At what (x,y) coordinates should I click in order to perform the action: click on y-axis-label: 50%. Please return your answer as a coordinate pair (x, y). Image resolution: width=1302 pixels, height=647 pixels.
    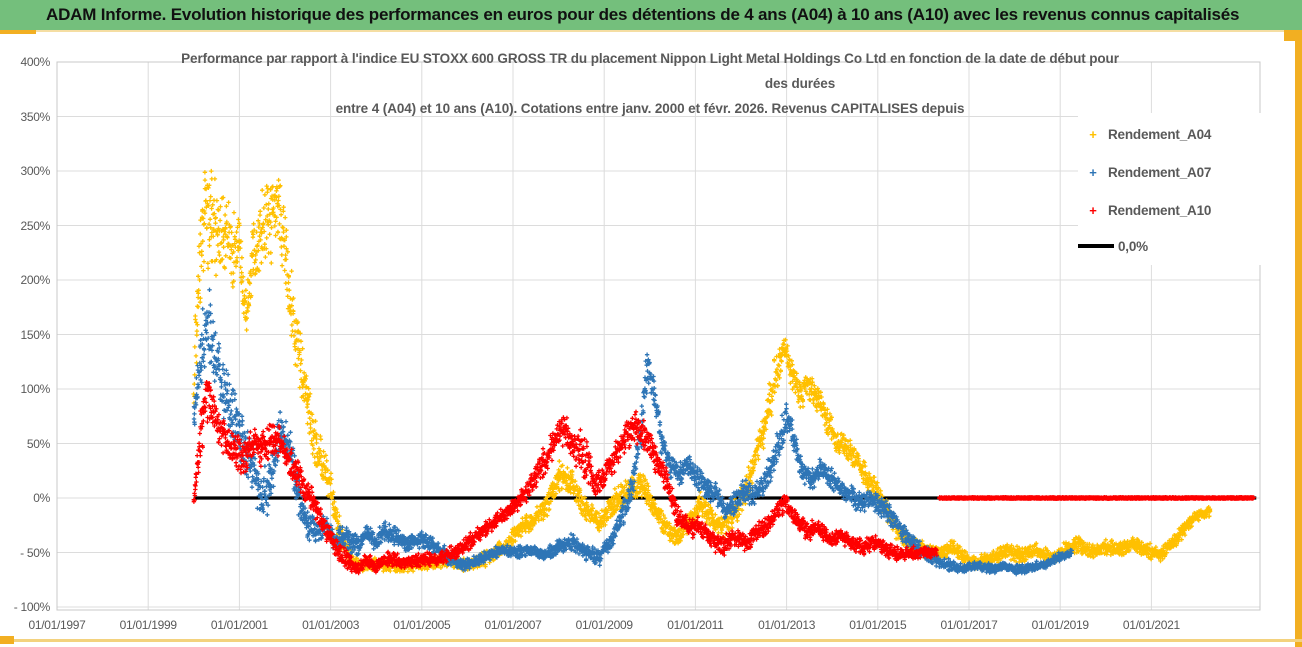
    Looking at the image, I should click on (38, 443).